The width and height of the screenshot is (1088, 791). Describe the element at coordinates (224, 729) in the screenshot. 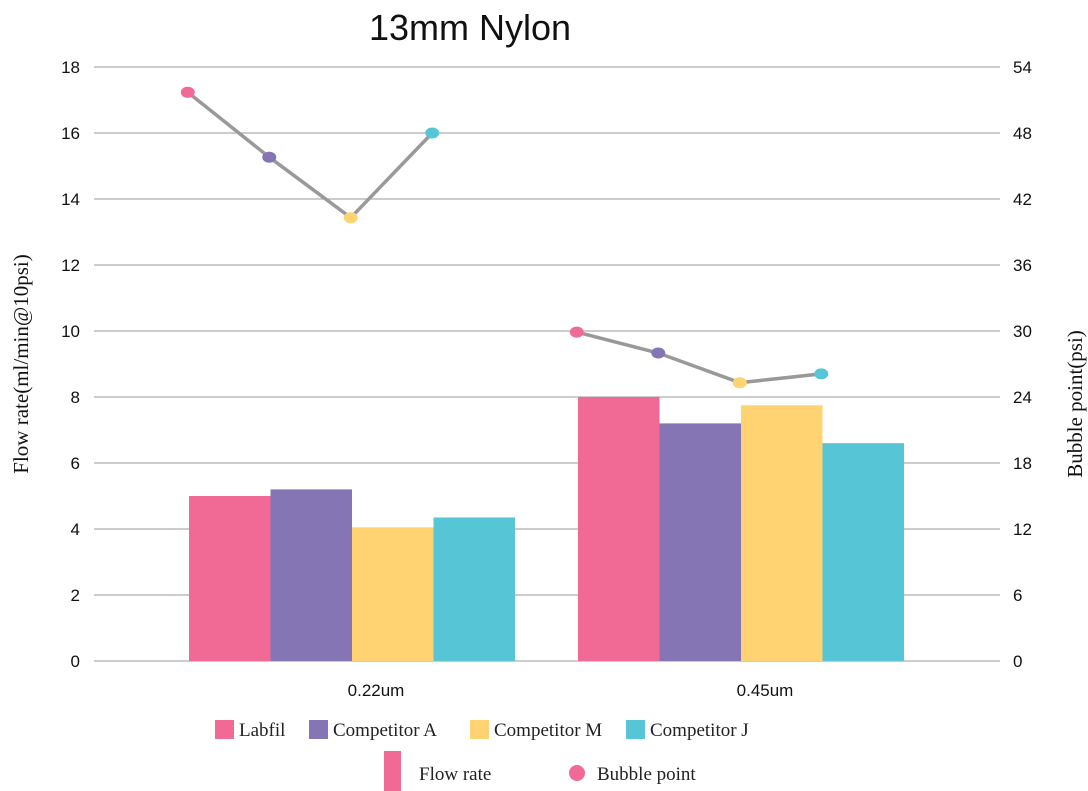

I see `legend-swatch-labfil` at that location.